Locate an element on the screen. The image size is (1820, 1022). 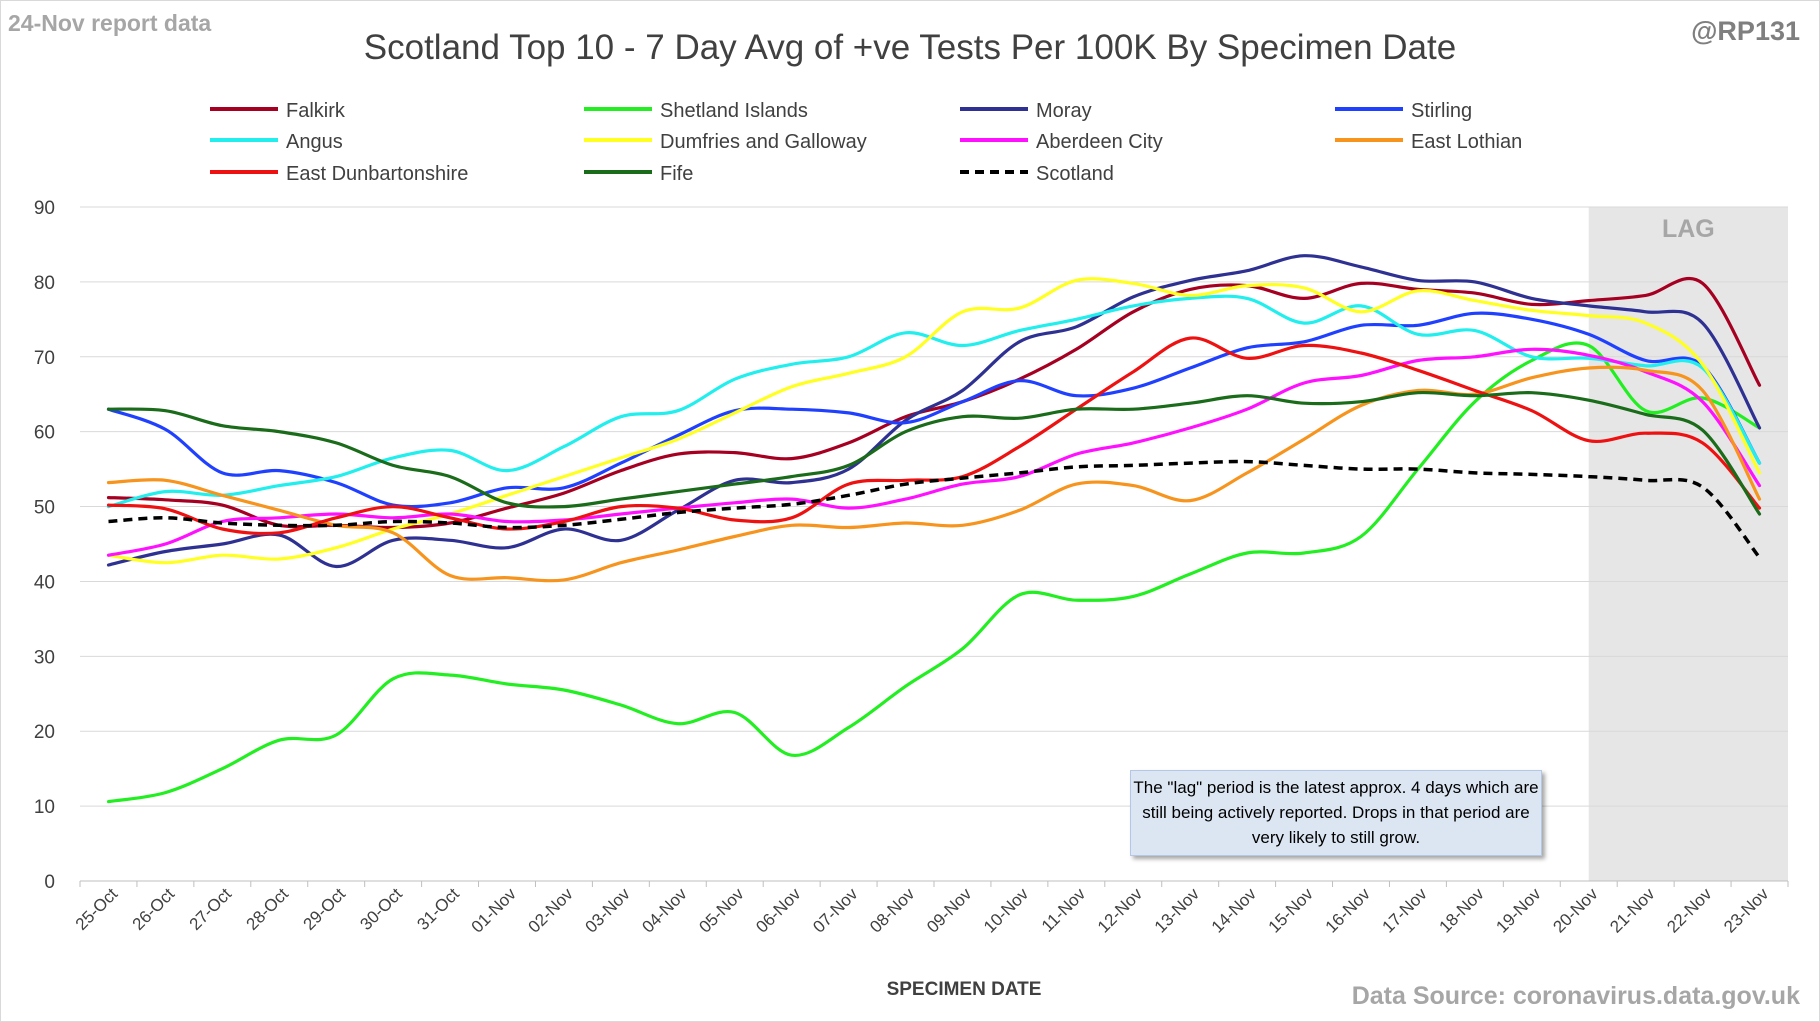
x-tick-label: 21-Nov is located at coordinates (1632, 910).